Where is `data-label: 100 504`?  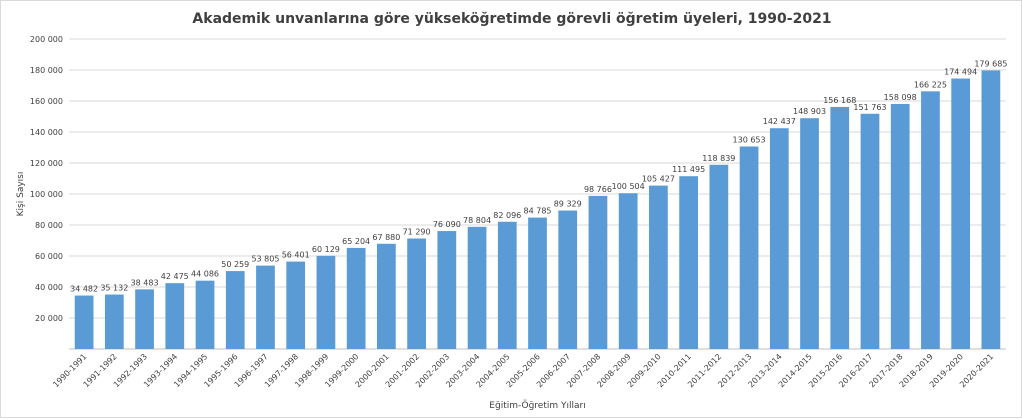 data-label: 100 504 is located at coordinates (628, 186).